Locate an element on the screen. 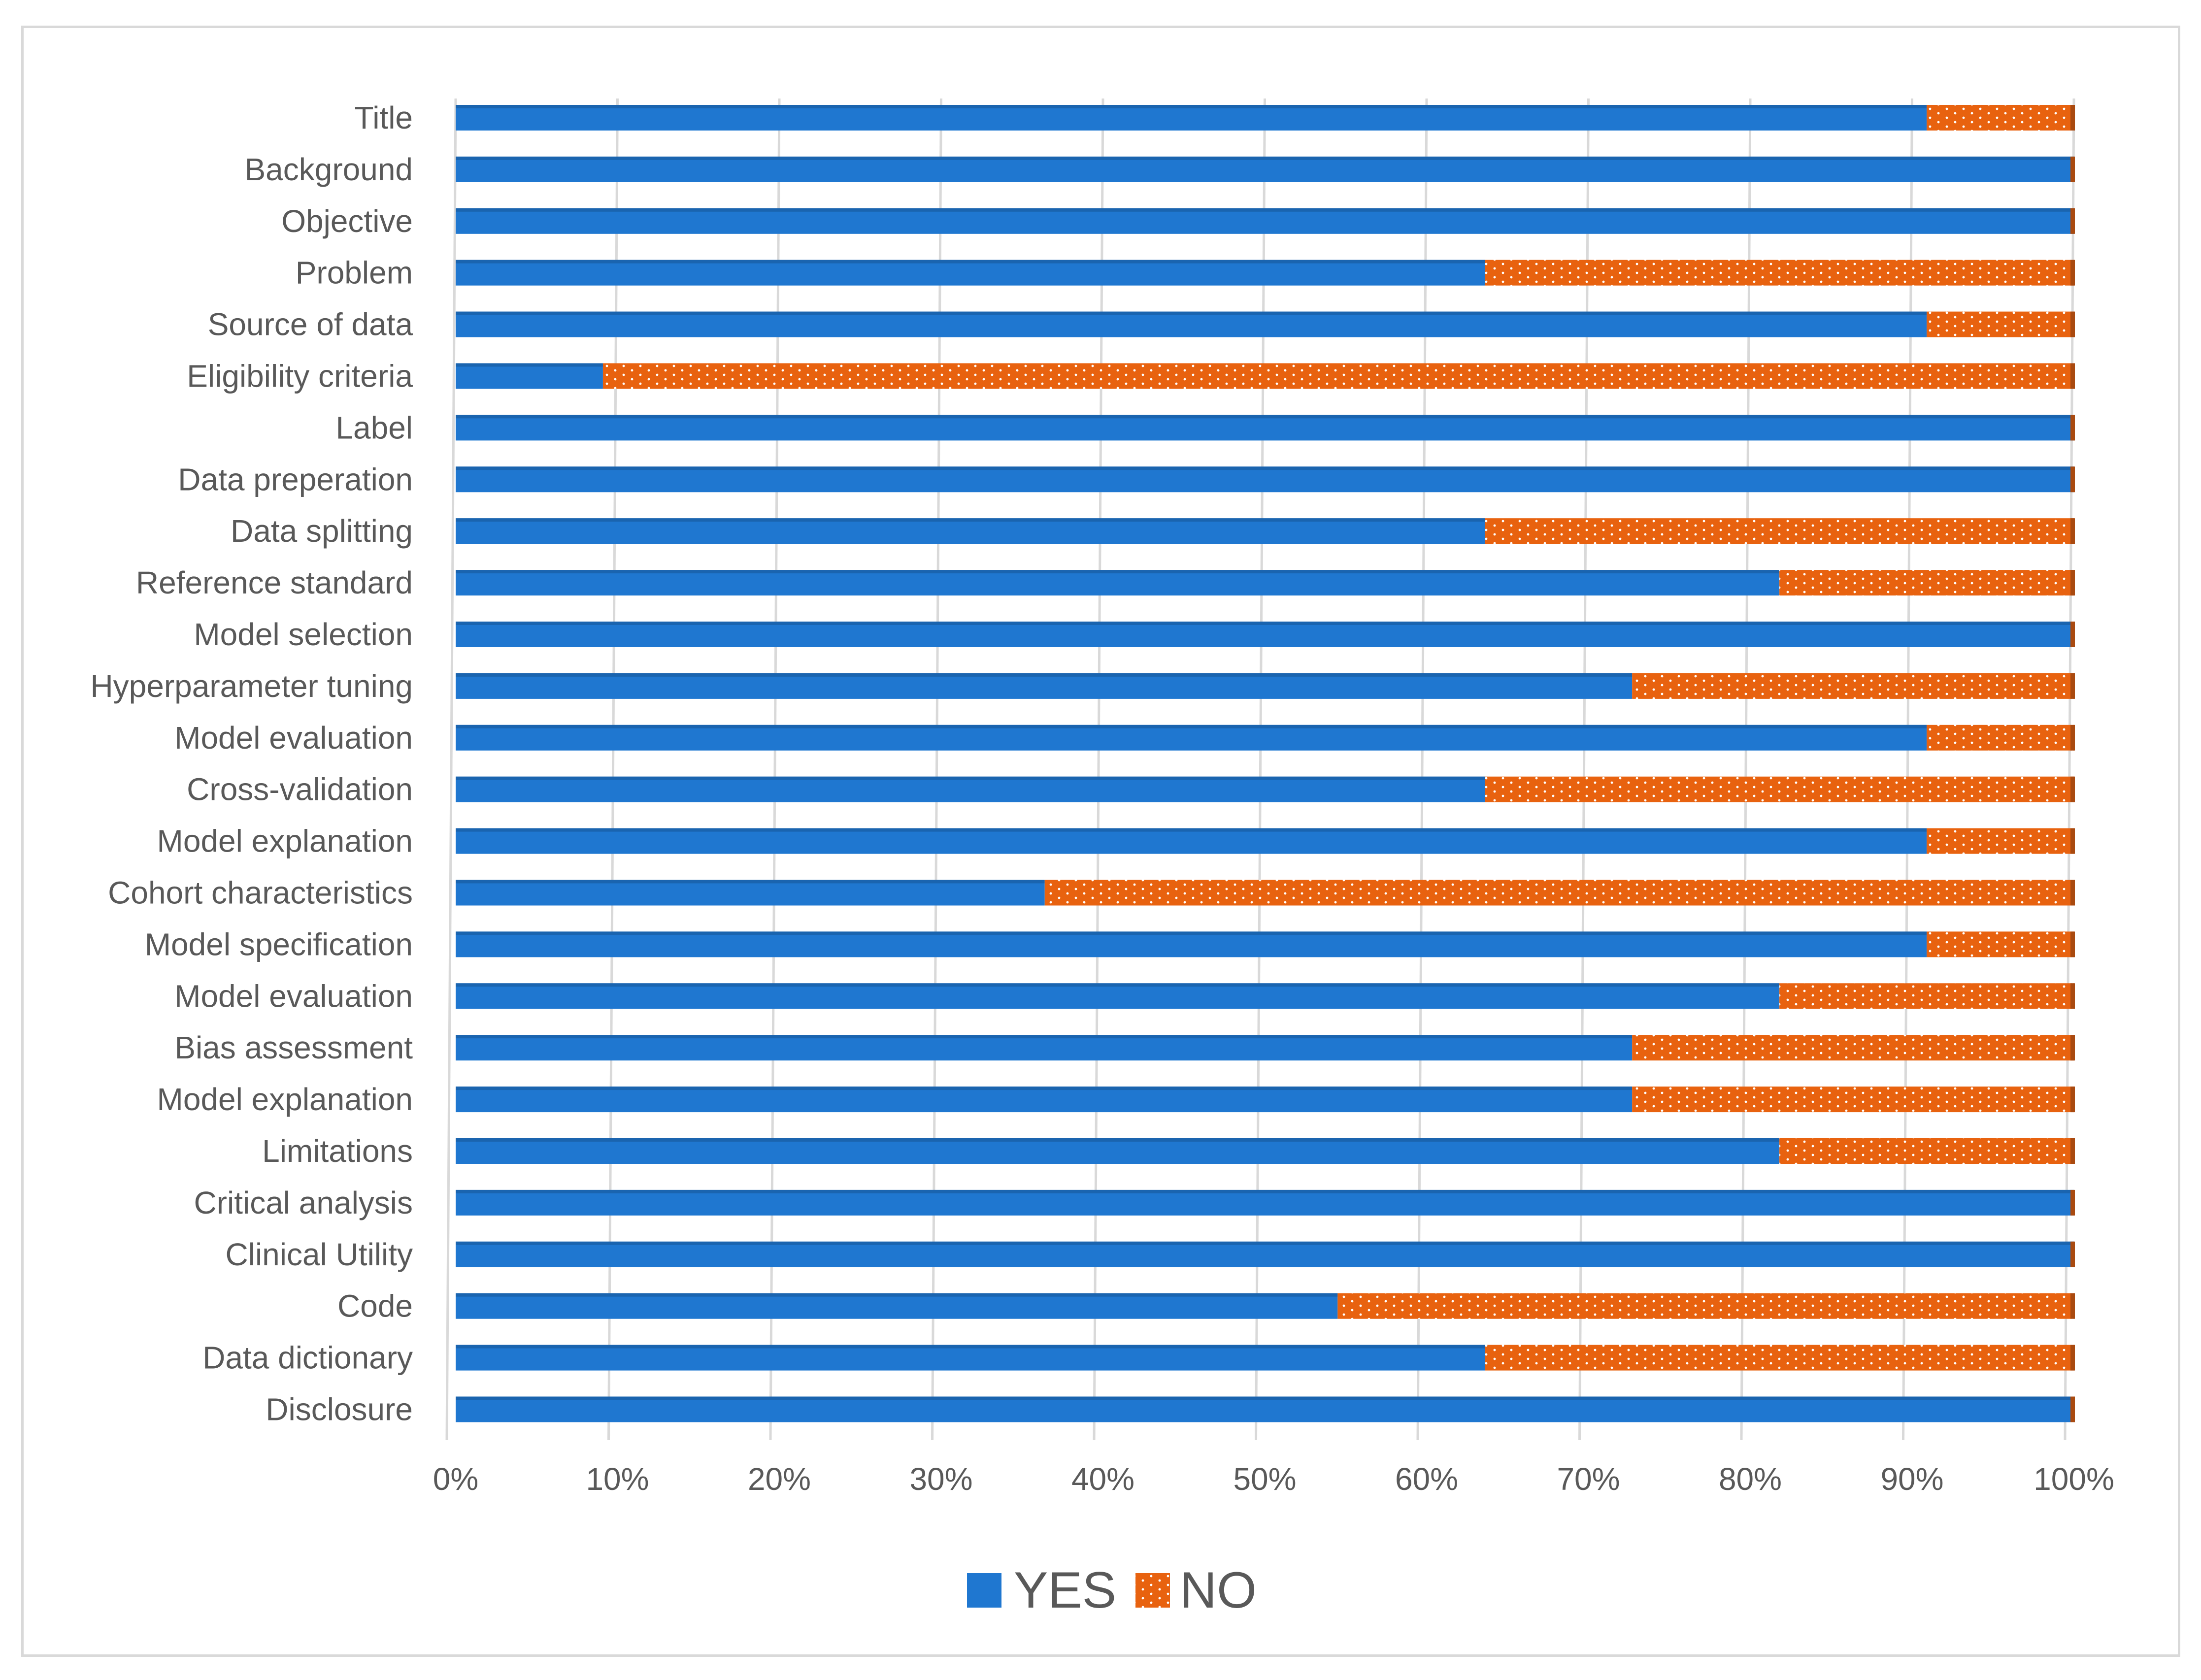  legend-label: YES is located at coordinates (1065, 1590).